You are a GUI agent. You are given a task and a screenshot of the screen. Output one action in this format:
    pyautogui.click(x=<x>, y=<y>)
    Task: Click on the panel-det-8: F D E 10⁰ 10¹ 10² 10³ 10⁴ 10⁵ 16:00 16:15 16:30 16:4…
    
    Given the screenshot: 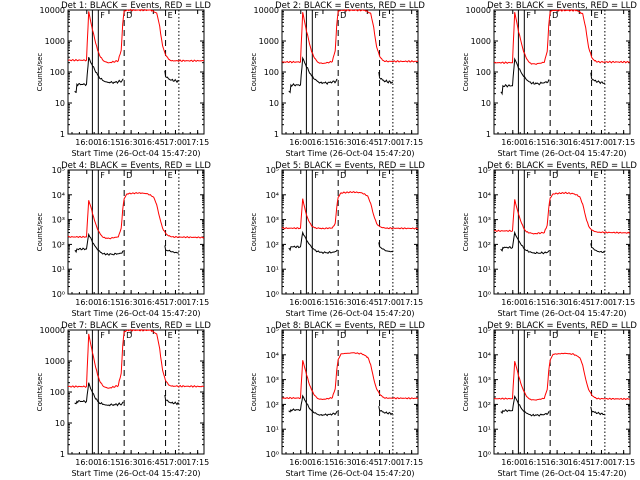 What is the action you would take?
    pyautogui.click(x=337, y=399)
    